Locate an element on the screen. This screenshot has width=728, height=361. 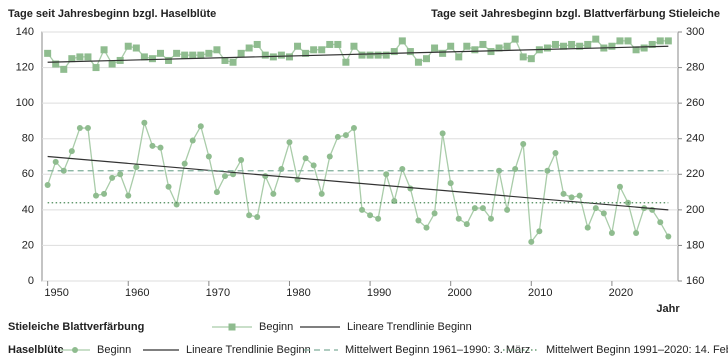
x-tick-label: 1990 is located at coordinates (379, 293).